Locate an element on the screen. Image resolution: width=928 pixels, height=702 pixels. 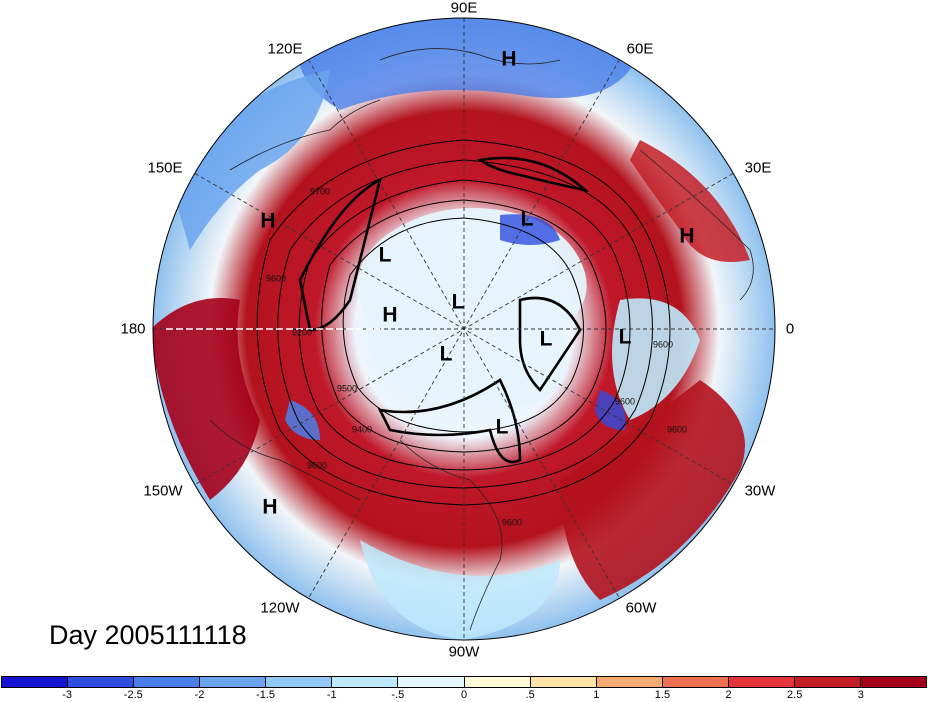
lon-label-30w: 30W is located at coordinates (760, 491).